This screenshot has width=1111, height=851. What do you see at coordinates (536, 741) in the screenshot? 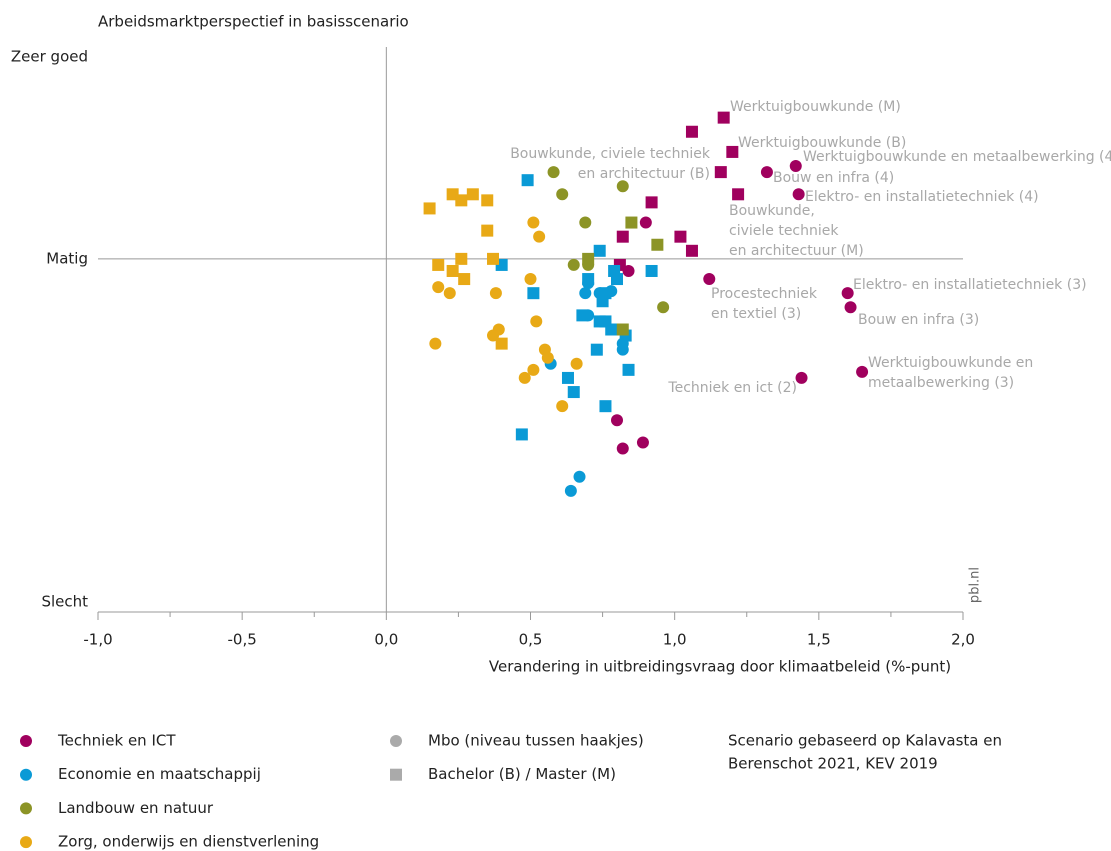
I see `legend-label: Mbo (niveau tussen haakjes)` at bounding box center [536, 741].